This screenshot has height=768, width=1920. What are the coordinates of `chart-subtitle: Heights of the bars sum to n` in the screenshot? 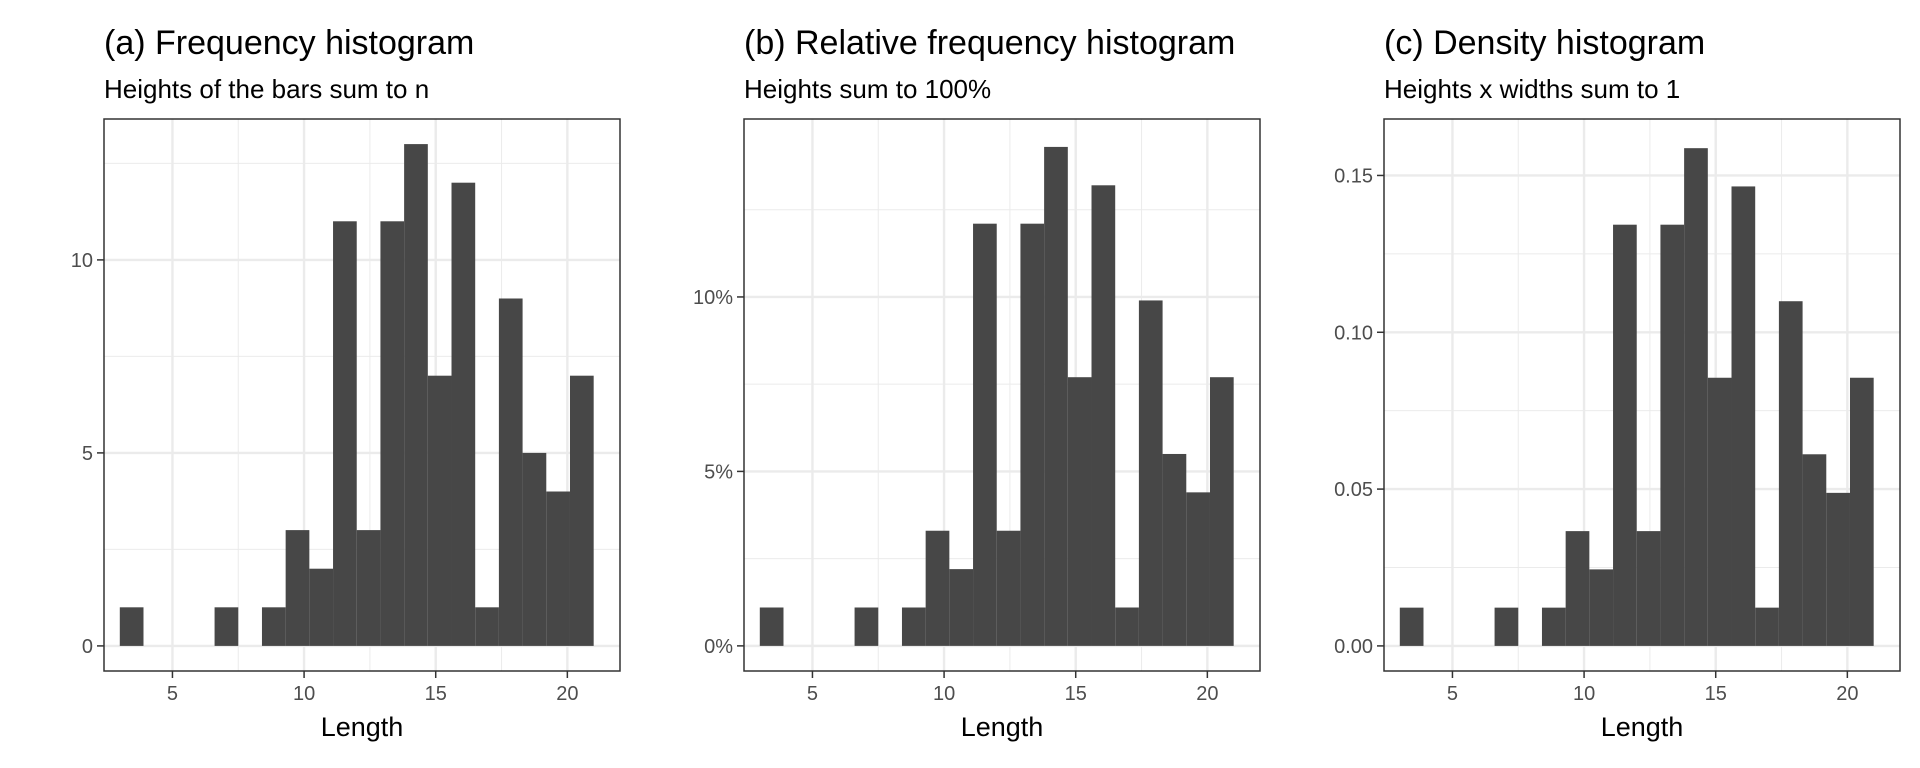 It's located at (266, 89).